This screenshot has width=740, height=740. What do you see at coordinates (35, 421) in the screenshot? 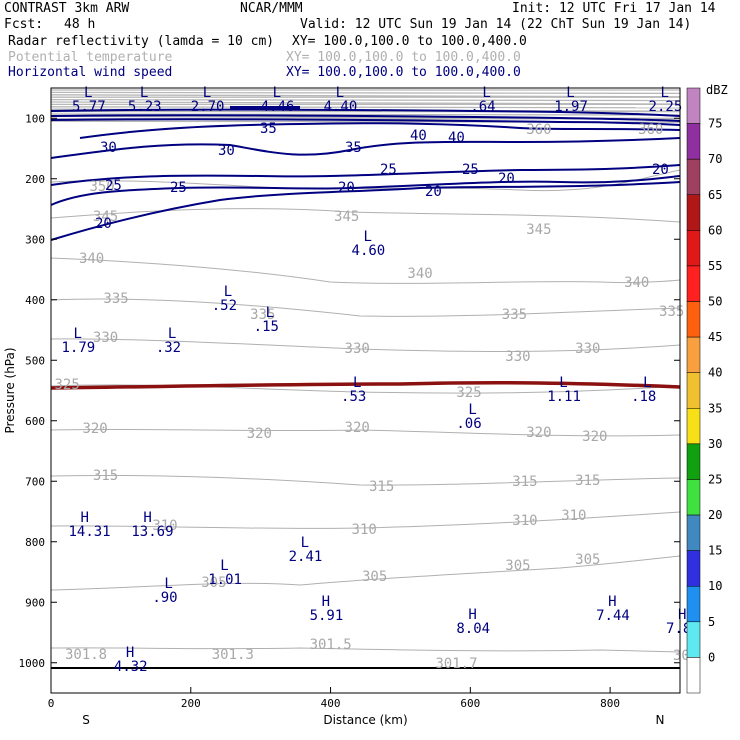
I see `y-tick-label: 600` at bounding box center [35, 421].